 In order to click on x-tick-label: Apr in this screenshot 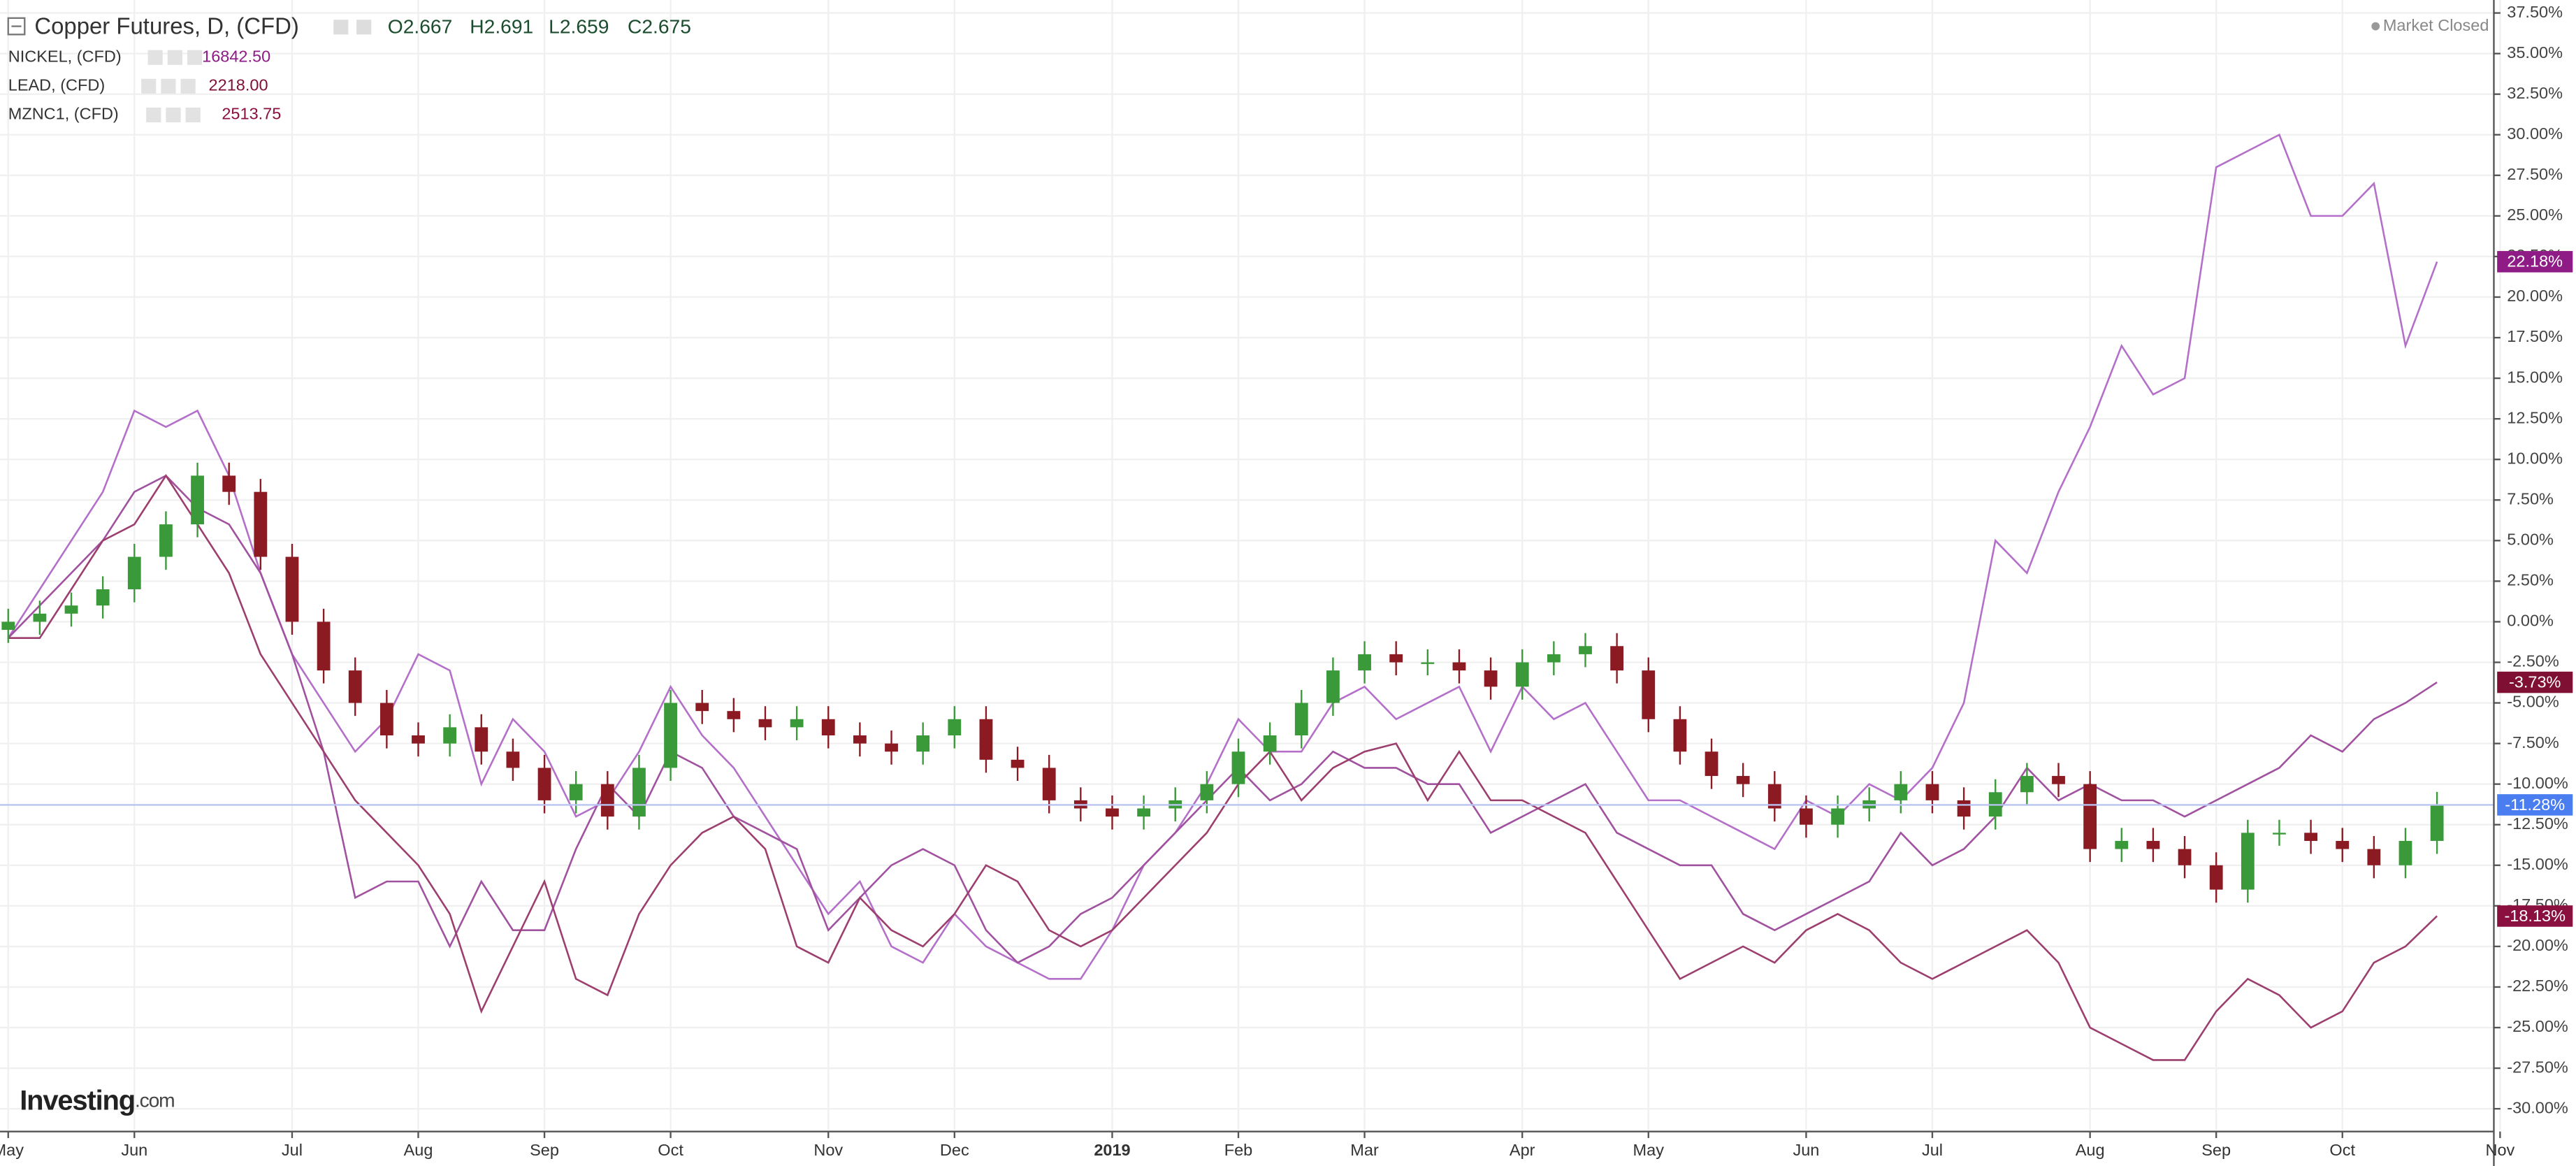, I will do `click(1523, 1150)`.